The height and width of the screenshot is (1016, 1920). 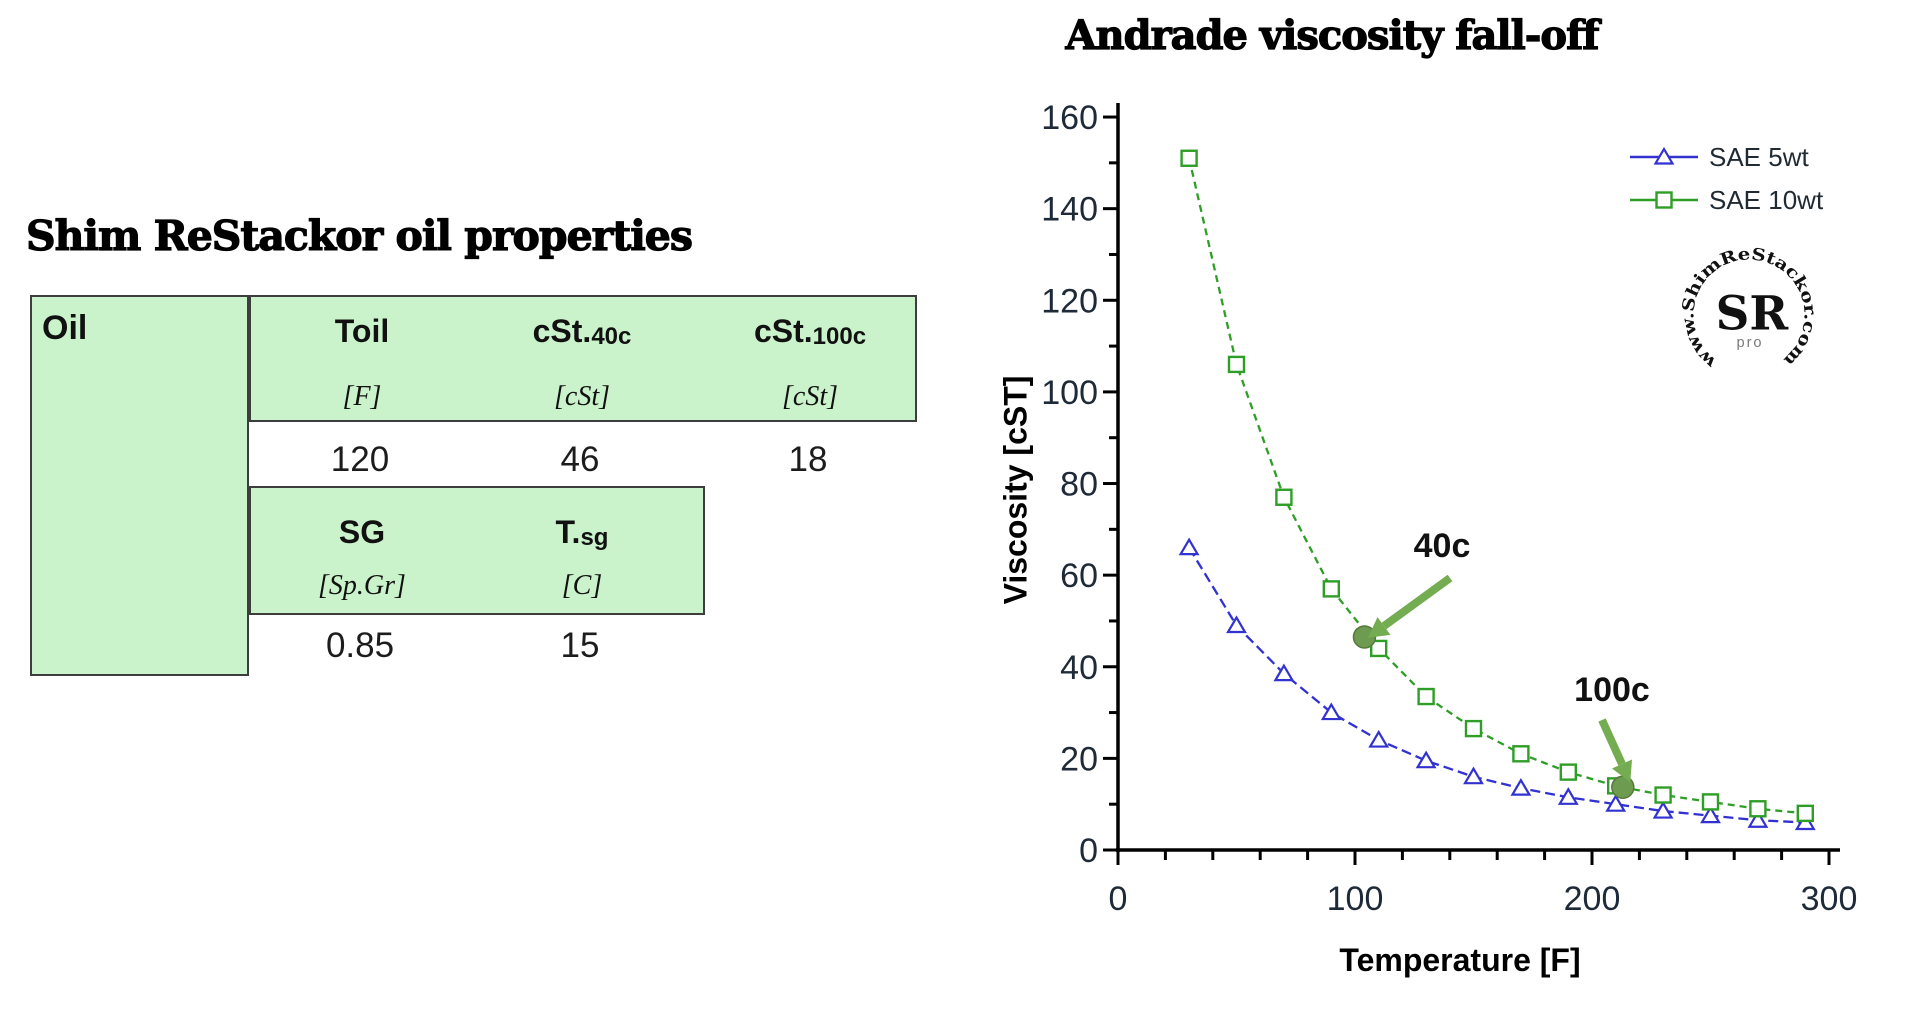 What do you see at coordinates (139, 485) in the screenshot?
I see `oil-corner-cell: Oil` at bounding box center [139, 485].